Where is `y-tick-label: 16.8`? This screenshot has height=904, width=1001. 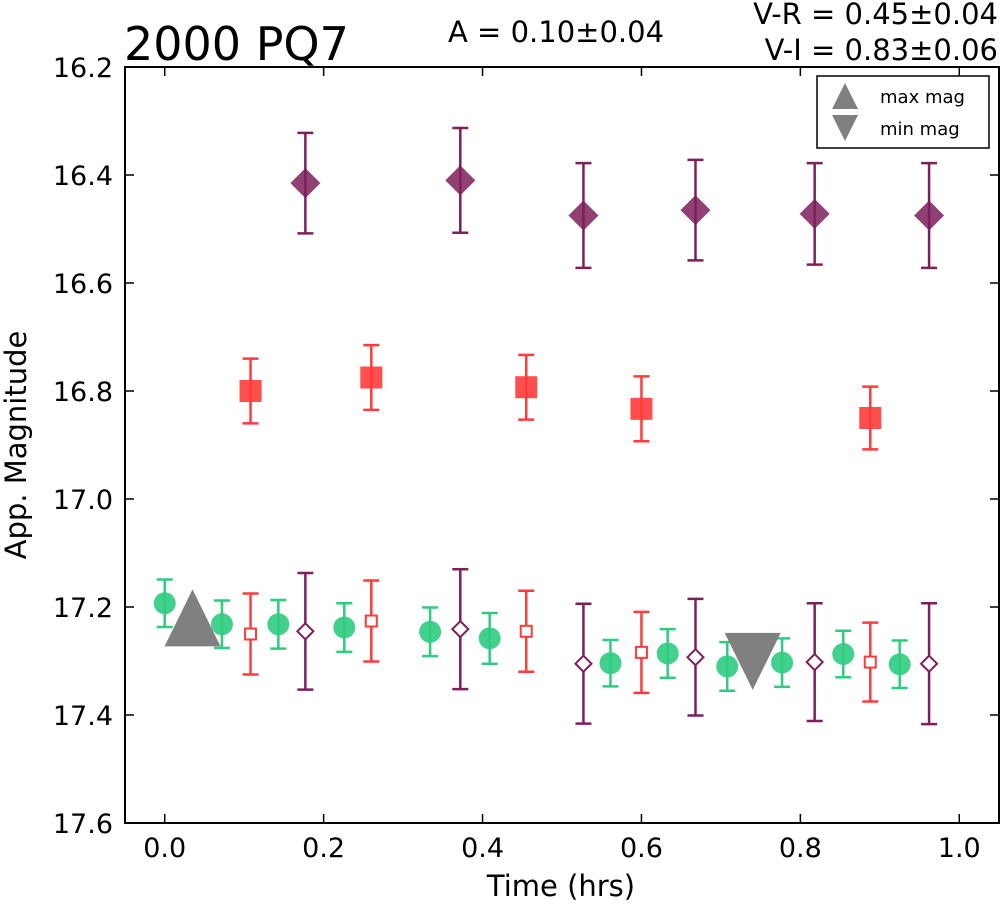 y-tick-label: 16.8 is located at coordinates (83, 392).